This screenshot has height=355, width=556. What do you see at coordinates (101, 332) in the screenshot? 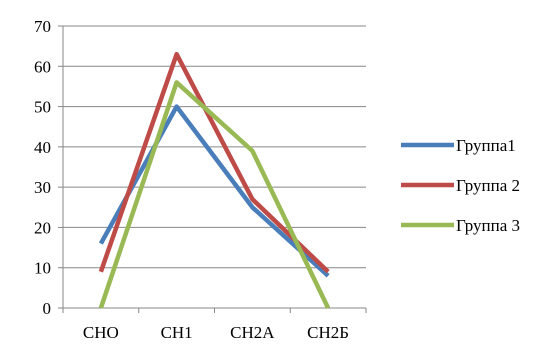
I see `x-tick-label: СНО` at bounding box center [101, 332].